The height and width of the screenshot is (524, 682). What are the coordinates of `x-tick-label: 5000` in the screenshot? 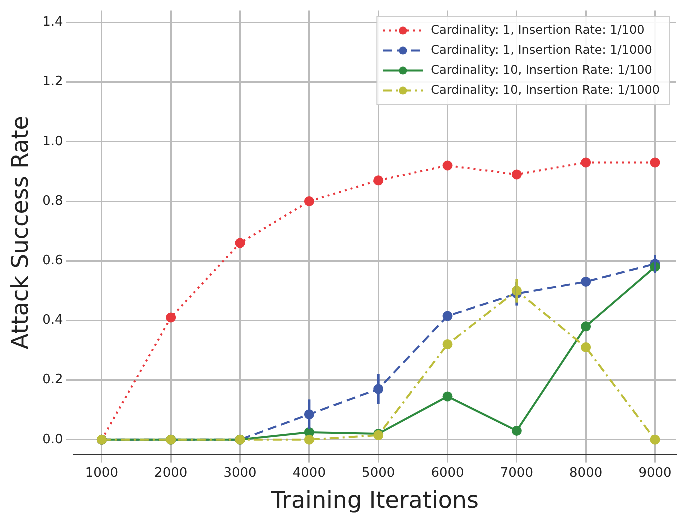 It's located at (379, 473).